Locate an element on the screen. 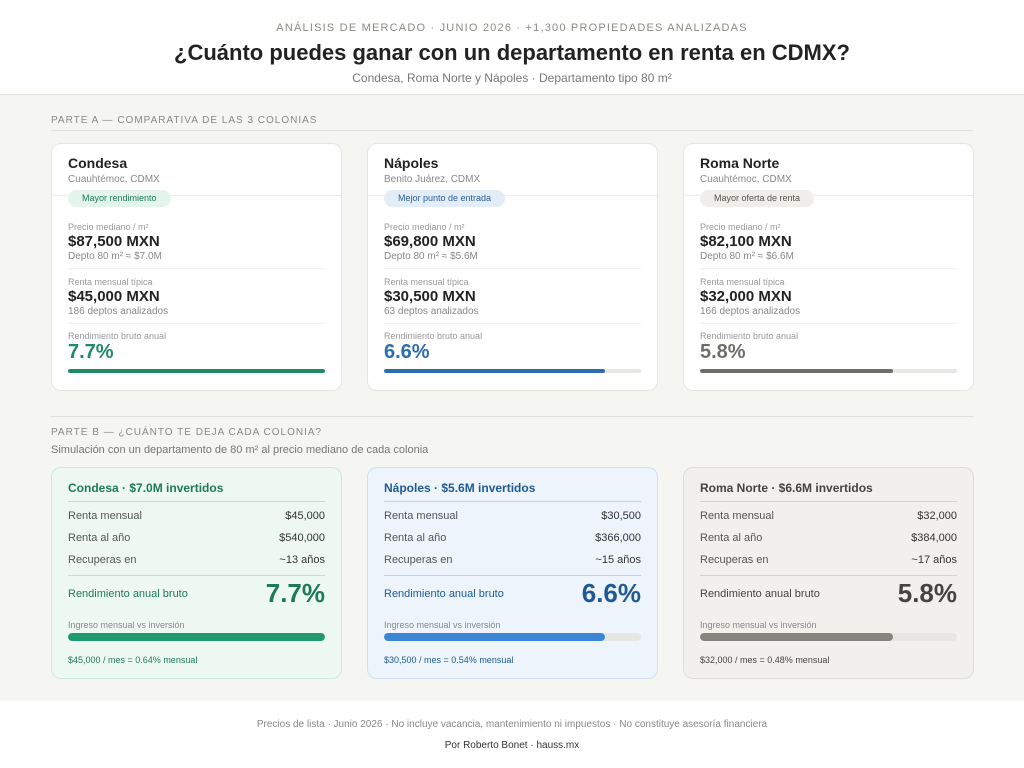 This screenshot has height=768, width=1024. income-note: $30,500 / mes = 0.54% mensual is located at coordinates (449, 660).